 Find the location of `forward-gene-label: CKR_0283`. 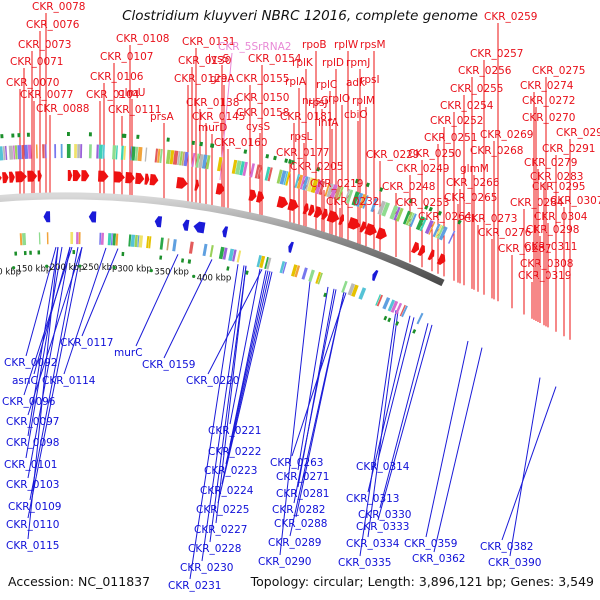

forward-gene-label: CKR_0283 is located at coordinates (556, 177).